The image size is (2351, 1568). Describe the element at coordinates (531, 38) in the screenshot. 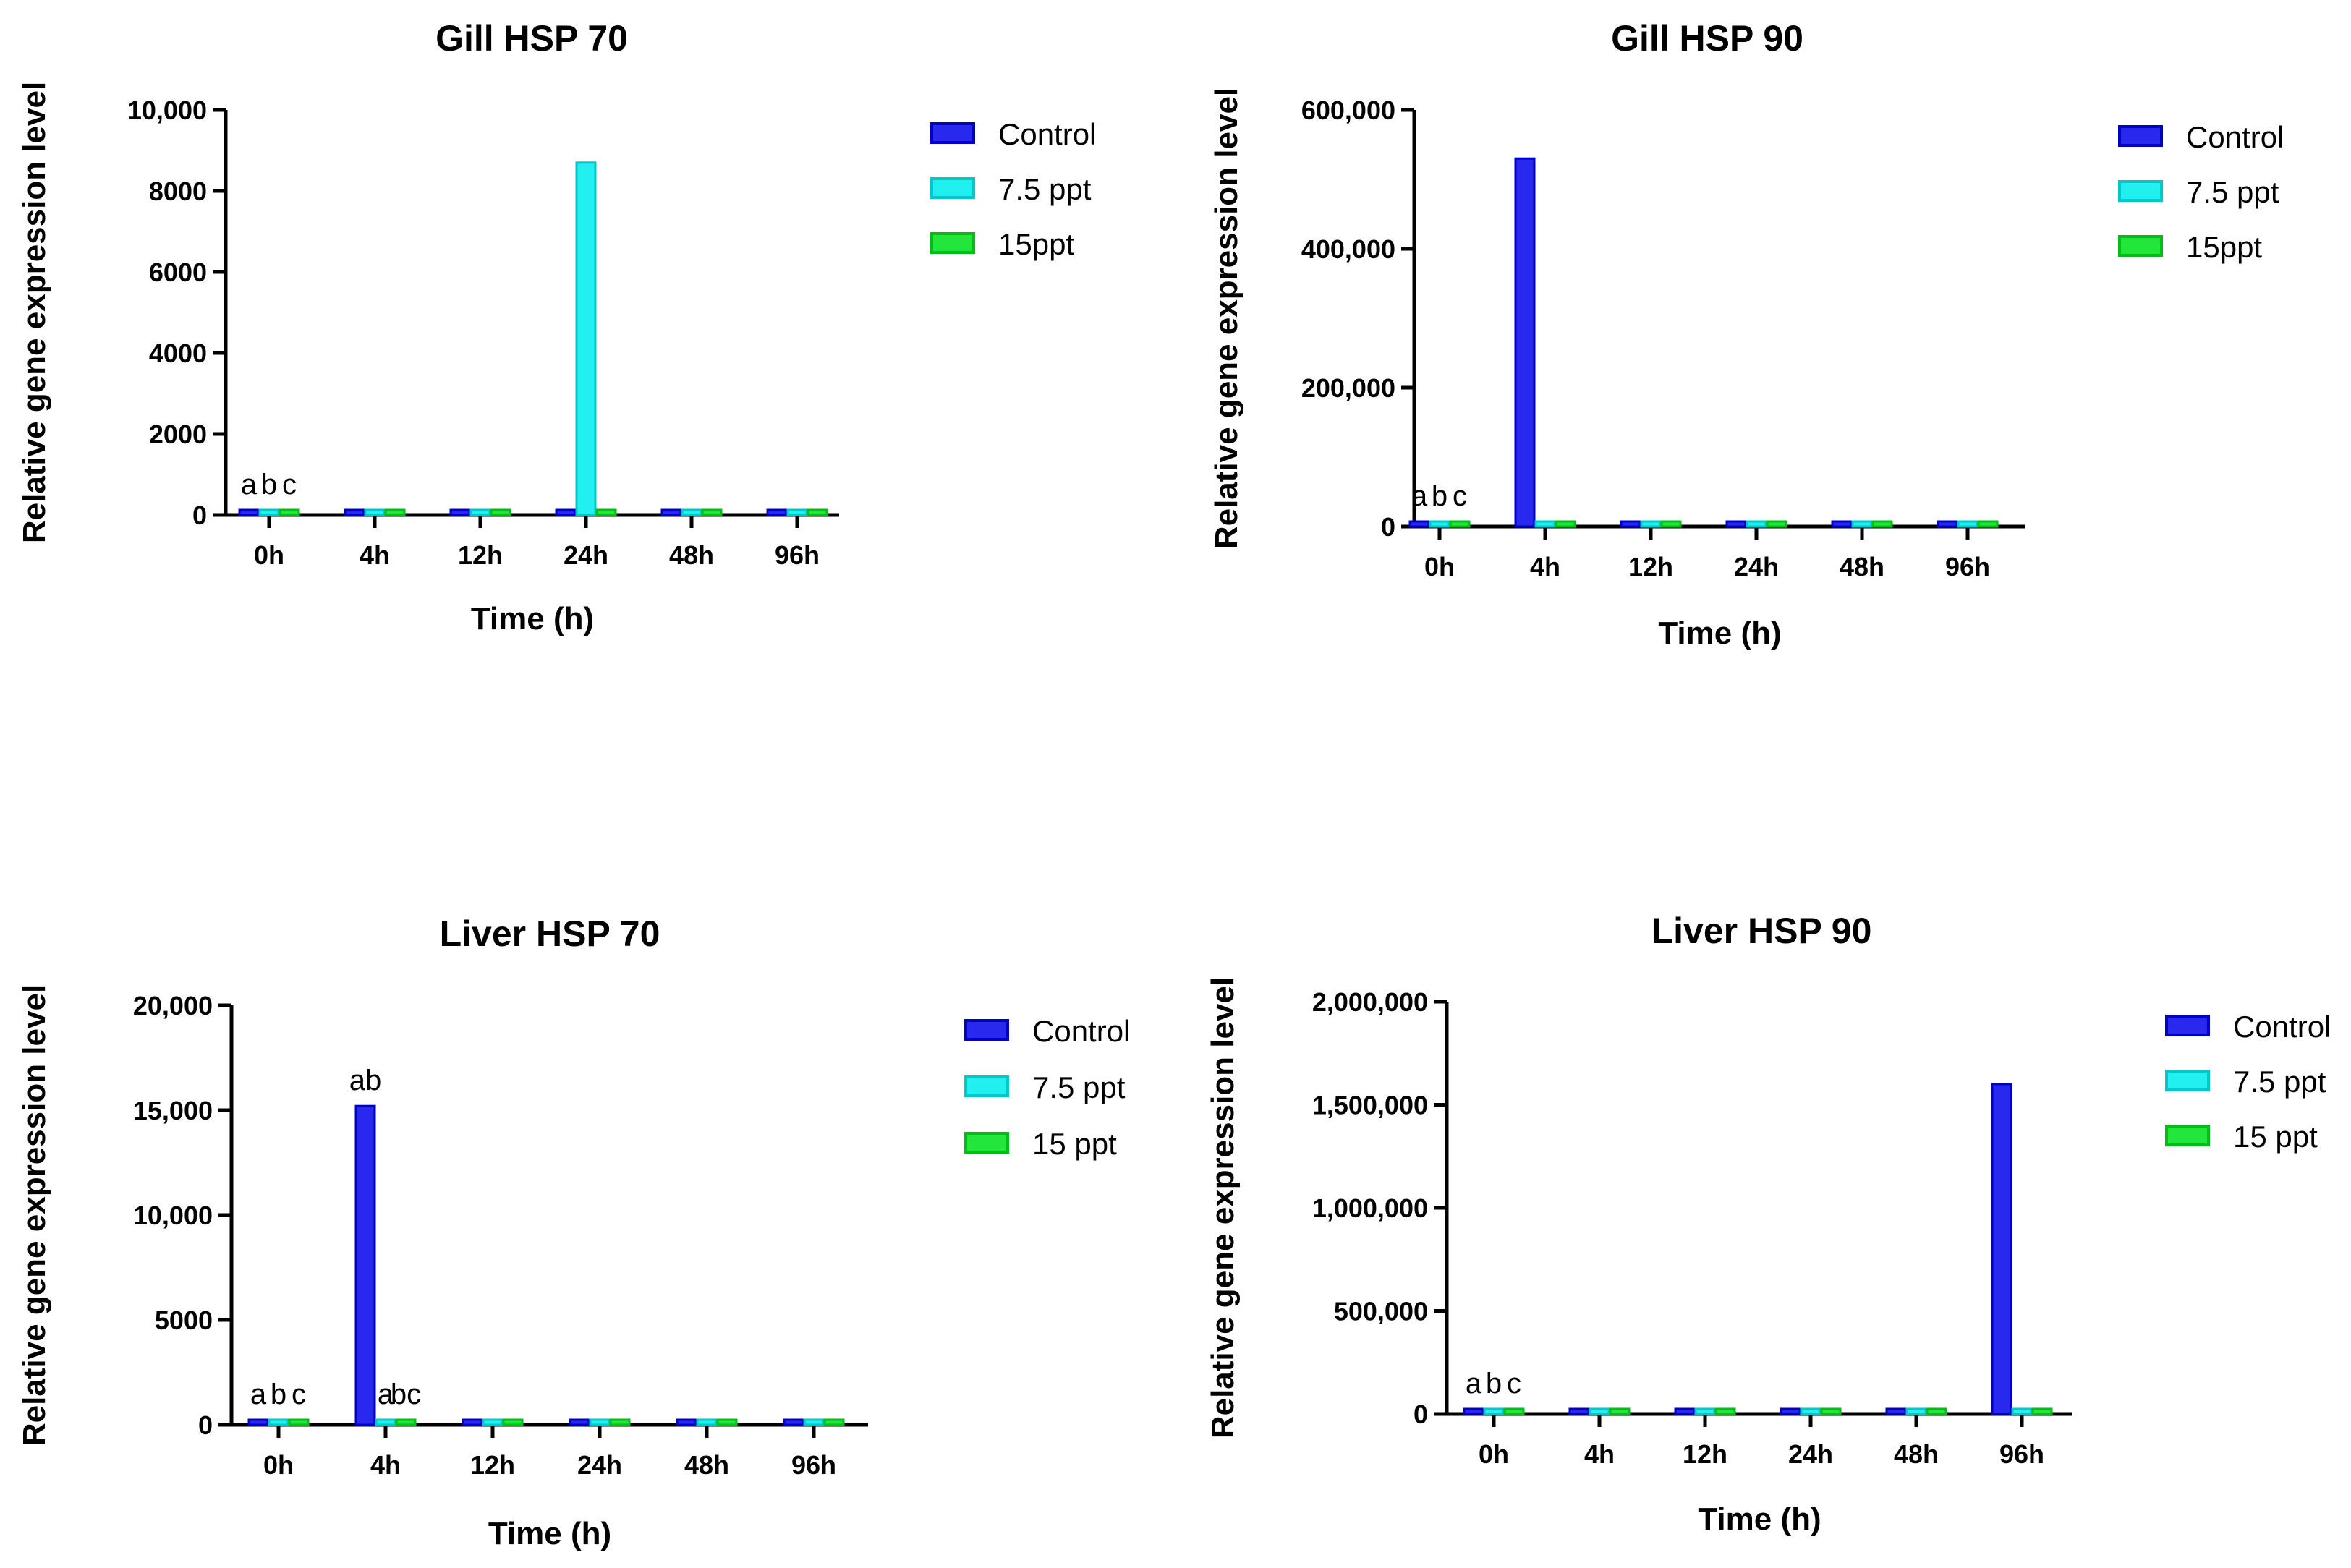

I see `chart-title: Gill HSP 70` at that location.